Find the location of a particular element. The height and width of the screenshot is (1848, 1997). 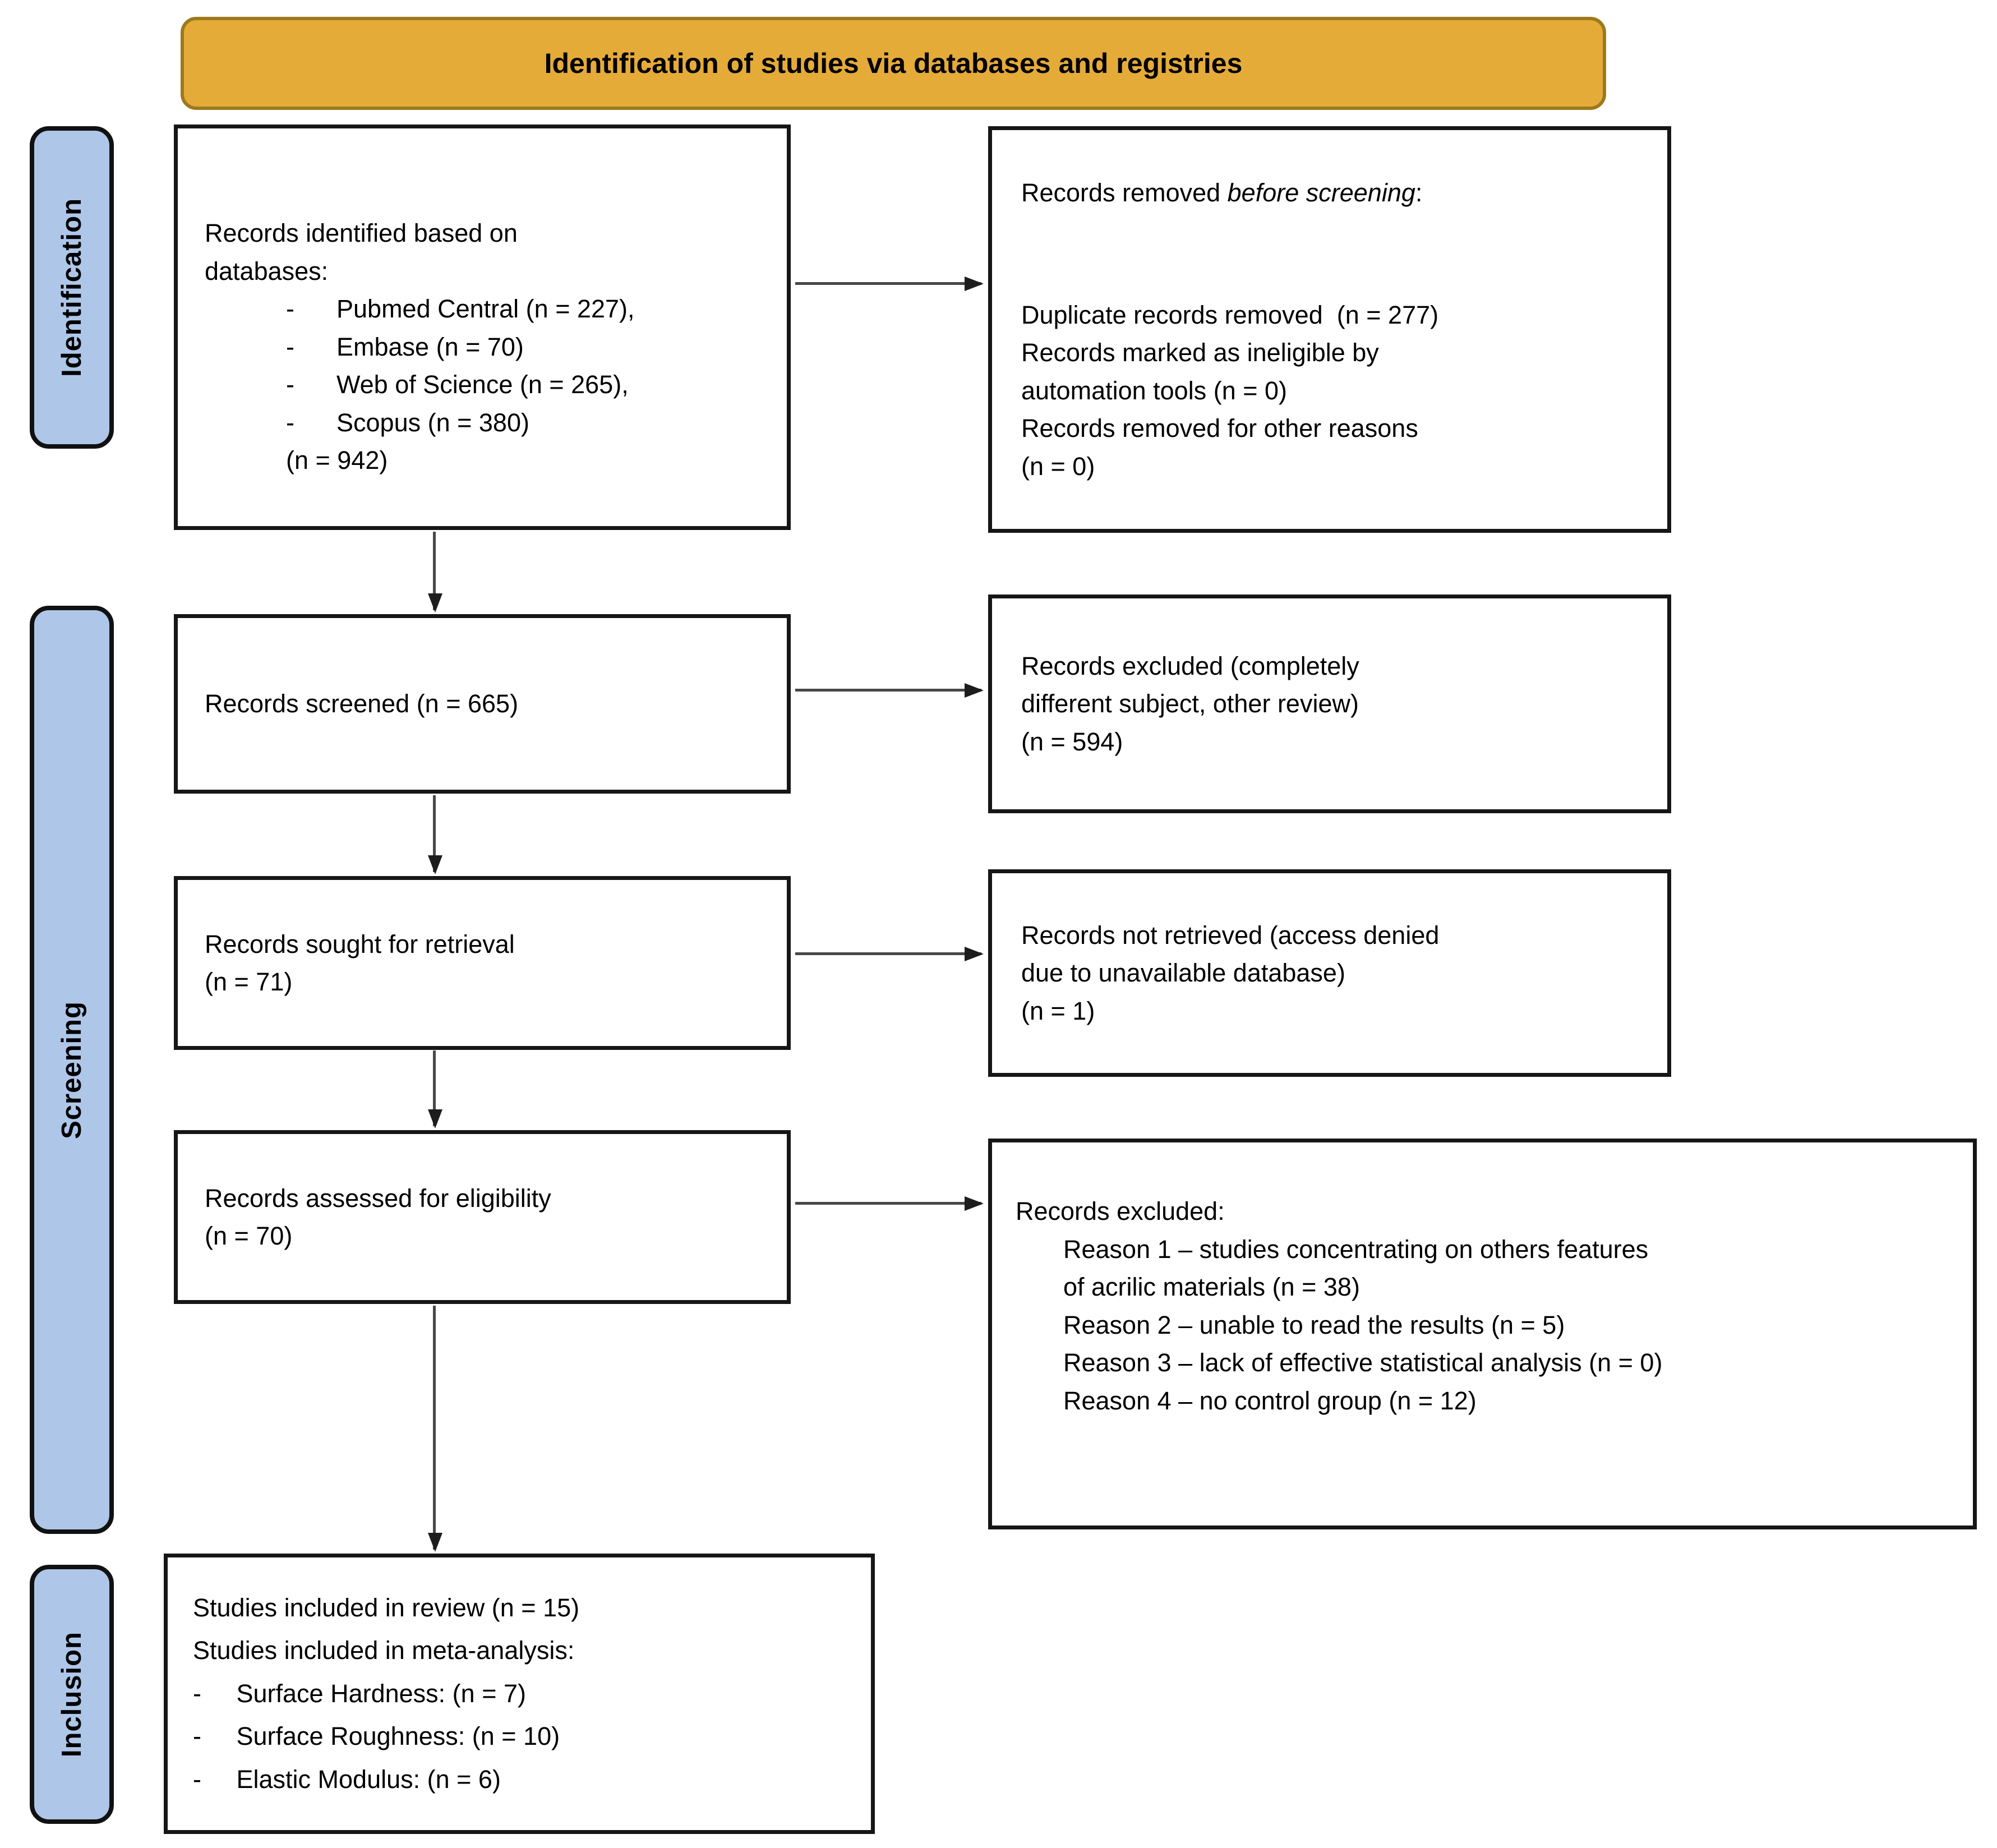

stage-label-identification: Identification is located at coordinates (72, 287).